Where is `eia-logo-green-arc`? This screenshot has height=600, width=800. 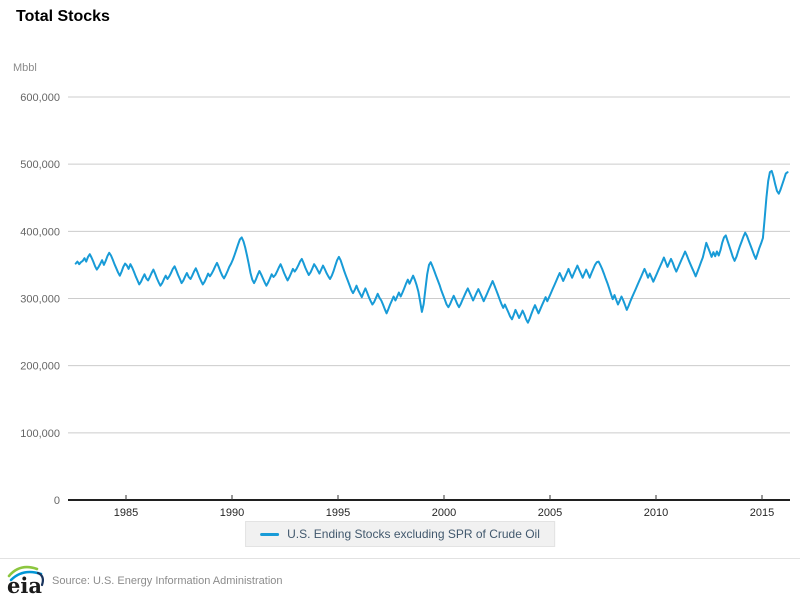
eia-logo-green-arc is located at coordinates (23, 571).